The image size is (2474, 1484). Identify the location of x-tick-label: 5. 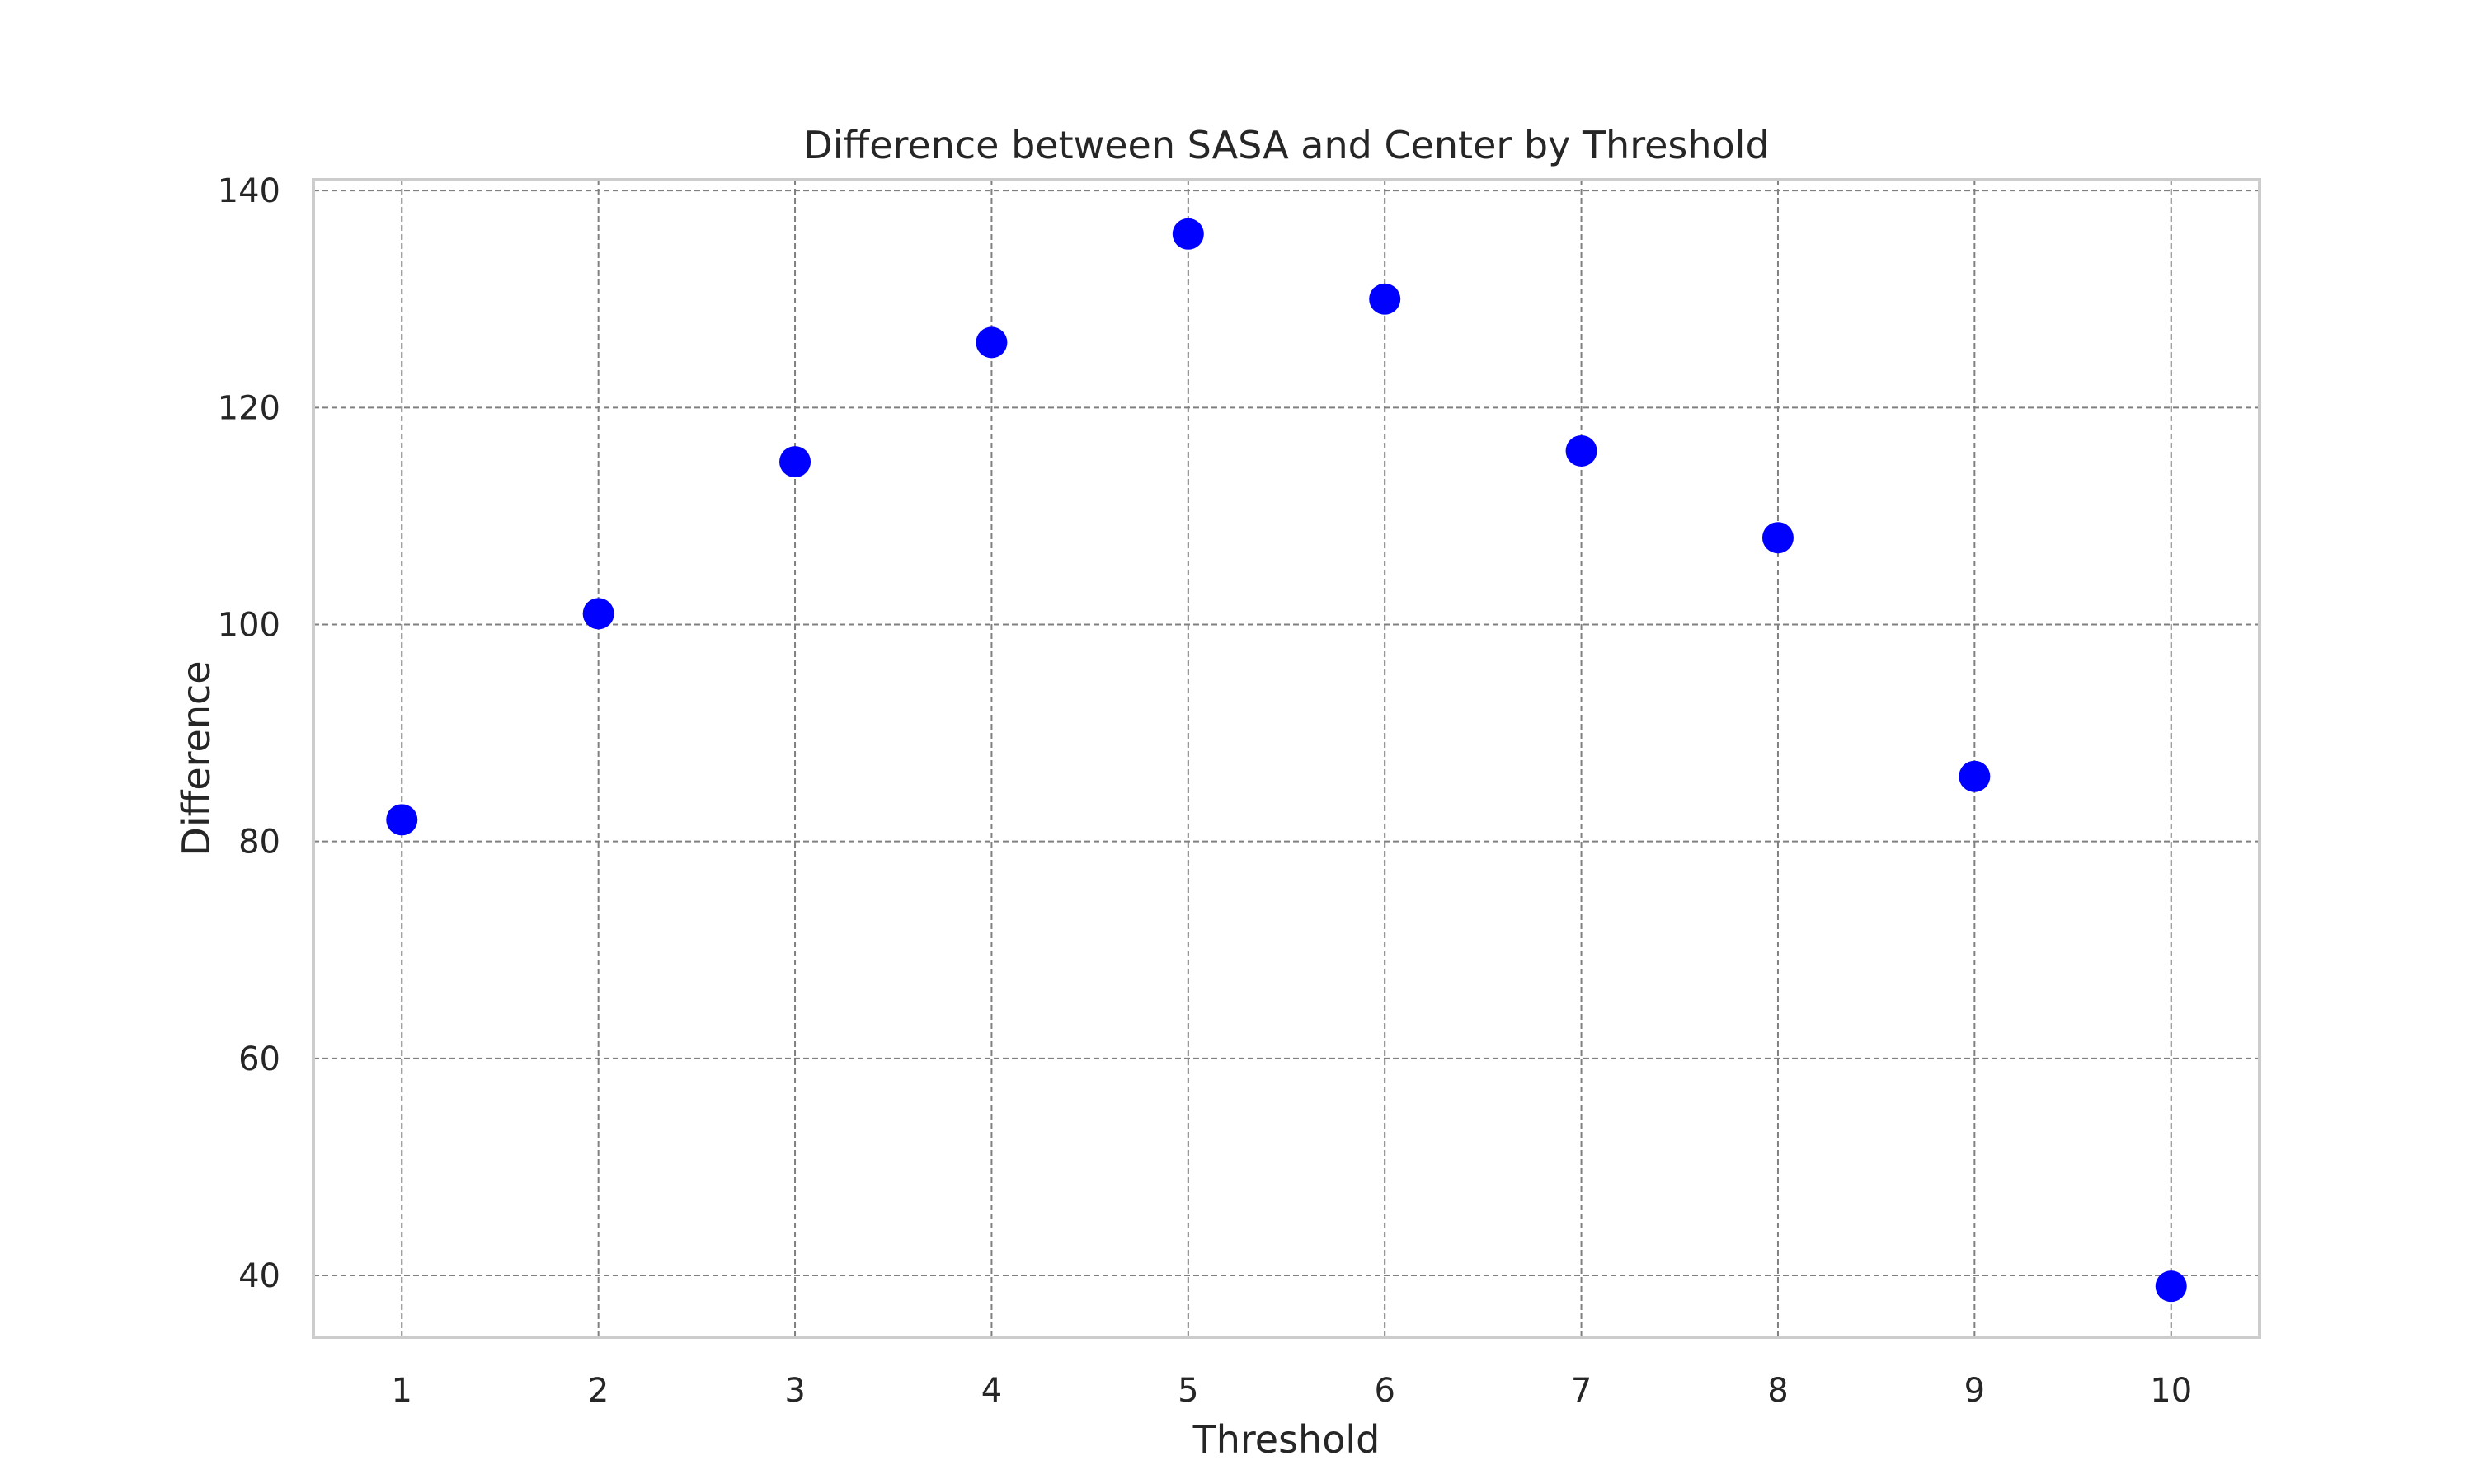
(1188, 1391).